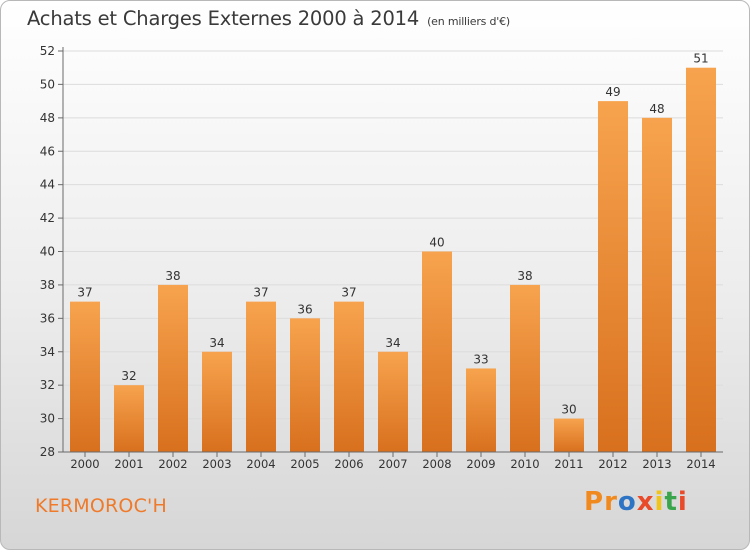 The width and height of the screenshot is (750, 550). What do you see at coordinates (47, 51) in the screenshot?
I see `y-tick-label: 52` at bounding box center [47, 51].